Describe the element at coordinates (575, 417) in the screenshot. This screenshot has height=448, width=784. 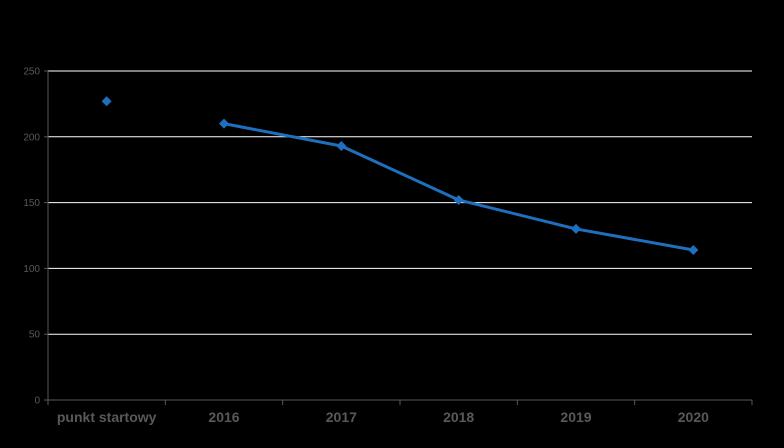
I see `x-tick-label: 2019` at that location.